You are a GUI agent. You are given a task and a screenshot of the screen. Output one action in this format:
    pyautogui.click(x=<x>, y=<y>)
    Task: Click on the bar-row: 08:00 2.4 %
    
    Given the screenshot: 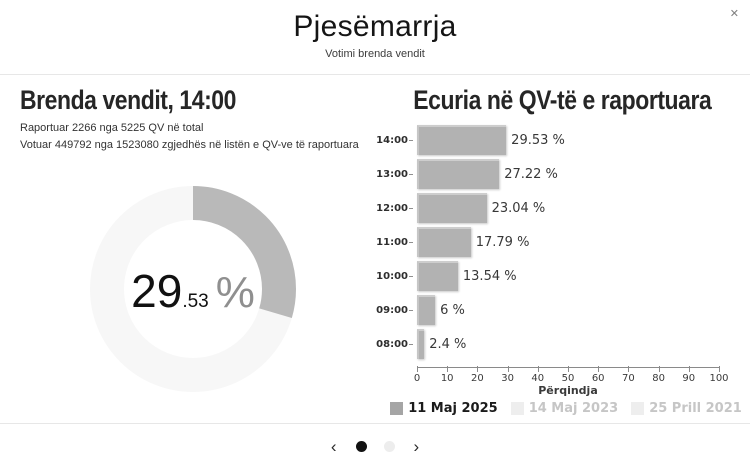 What is the action you would take?
    pyautogui.click(x=555, y=344)
    